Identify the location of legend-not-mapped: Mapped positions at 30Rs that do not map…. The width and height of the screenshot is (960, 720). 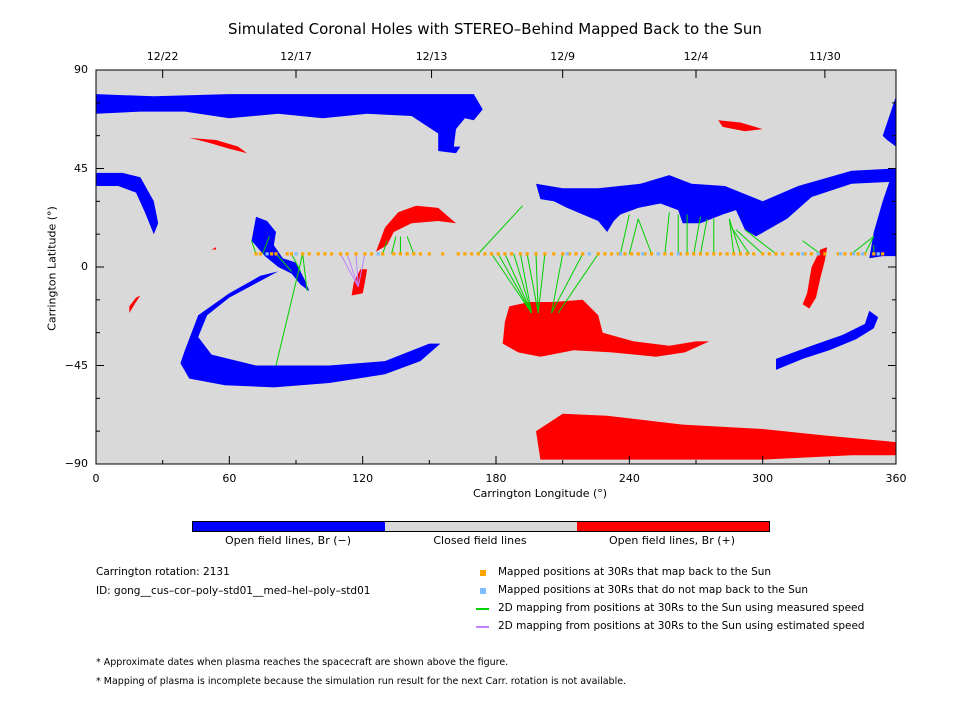
(653, 590).